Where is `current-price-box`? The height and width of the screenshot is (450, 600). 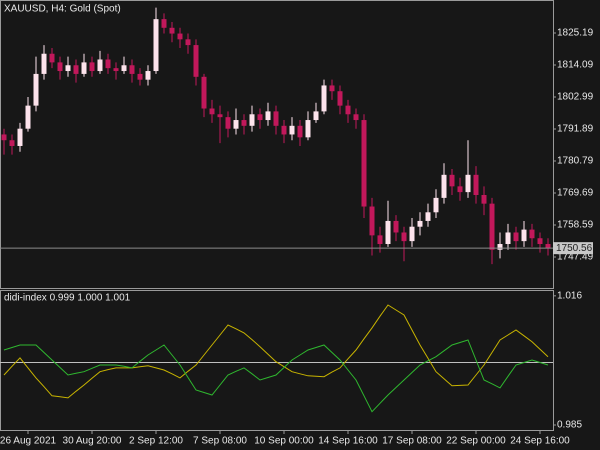 current-price-box is located at coordinates (573, 248).